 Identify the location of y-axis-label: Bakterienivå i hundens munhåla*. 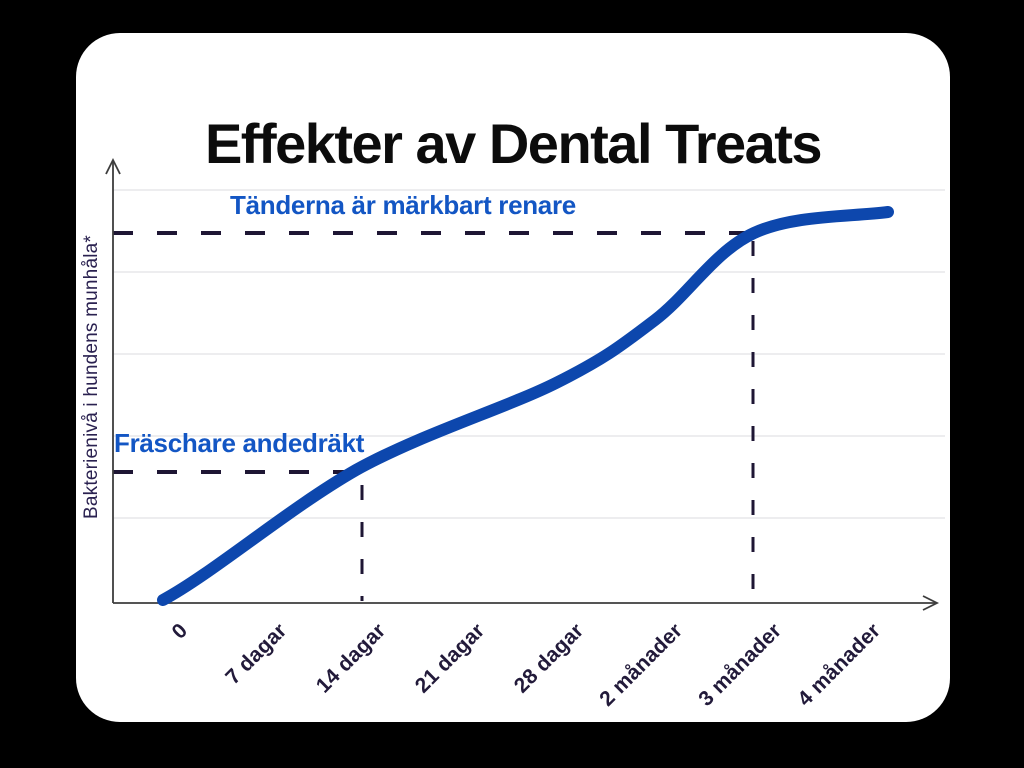
(91, 377).